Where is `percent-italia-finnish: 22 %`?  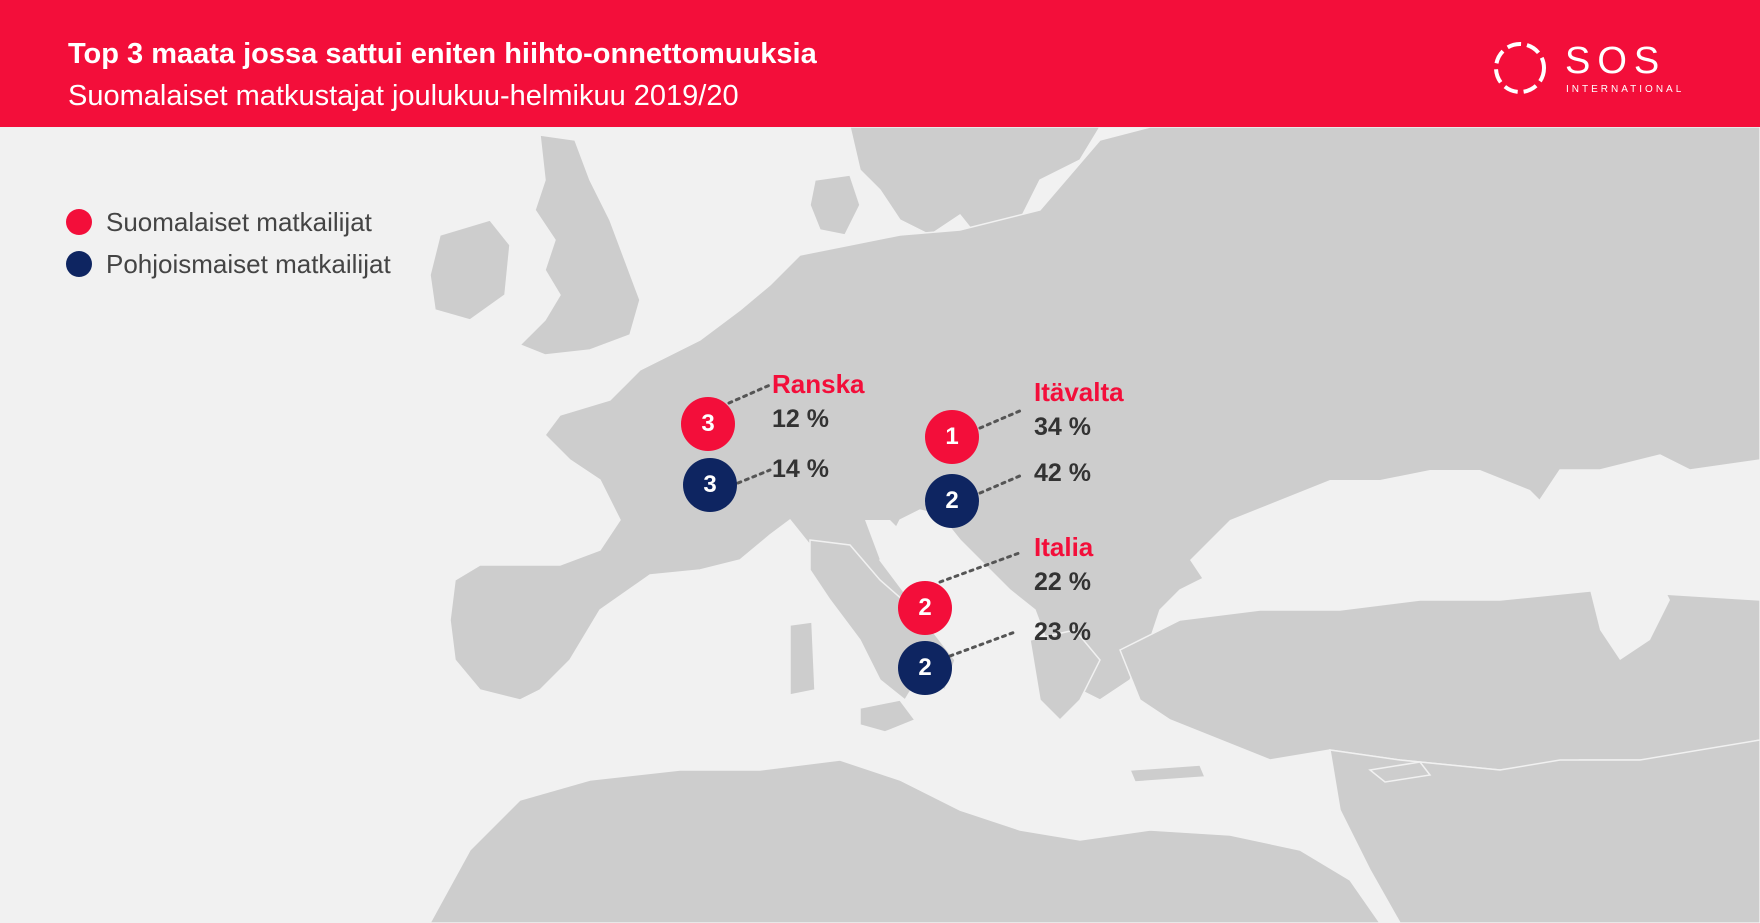
percent-italia-finnish: 22 % is located at coordinates (1062, 582).